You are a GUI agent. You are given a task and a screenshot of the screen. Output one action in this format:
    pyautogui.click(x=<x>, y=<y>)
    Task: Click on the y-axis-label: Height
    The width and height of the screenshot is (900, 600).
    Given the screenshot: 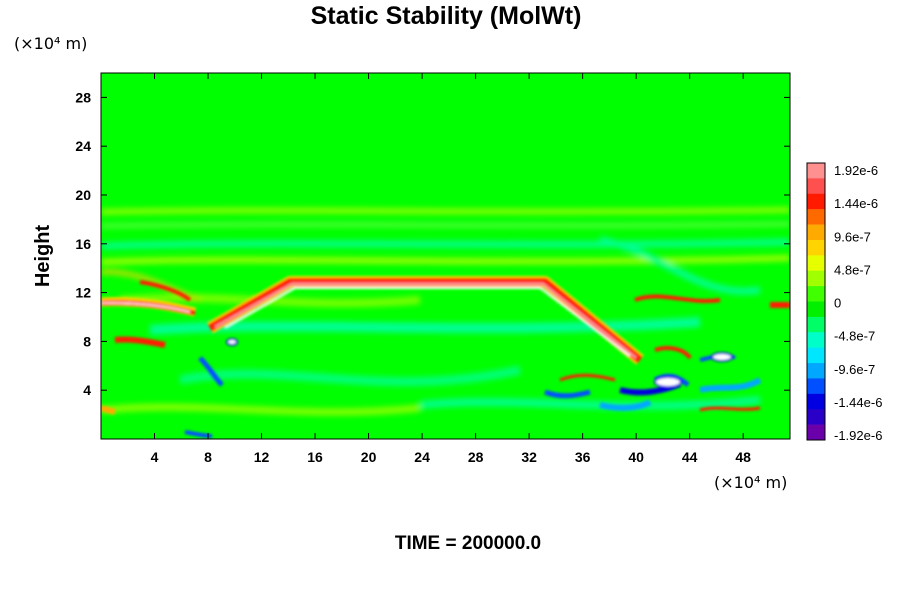 What is the action you would take?
    pyautogui.click(x=43, y=256)
    